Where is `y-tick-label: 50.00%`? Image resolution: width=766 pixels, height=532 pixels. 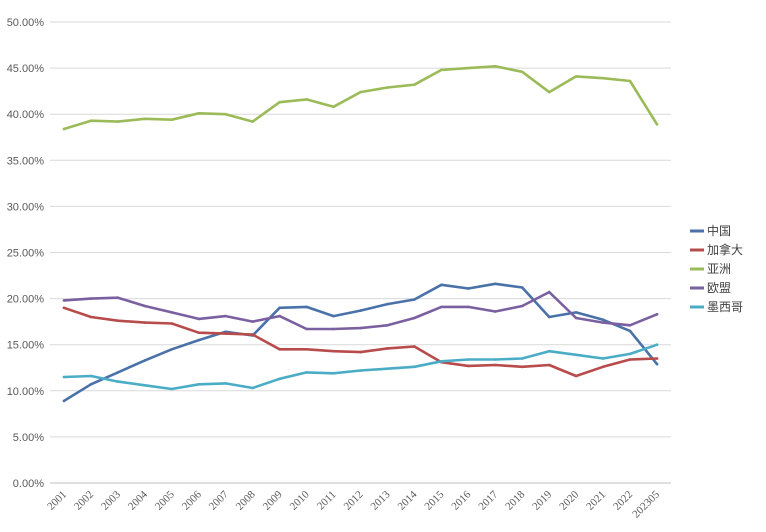 y-tick-label: 50.00% is located at coordinates (26, 23).